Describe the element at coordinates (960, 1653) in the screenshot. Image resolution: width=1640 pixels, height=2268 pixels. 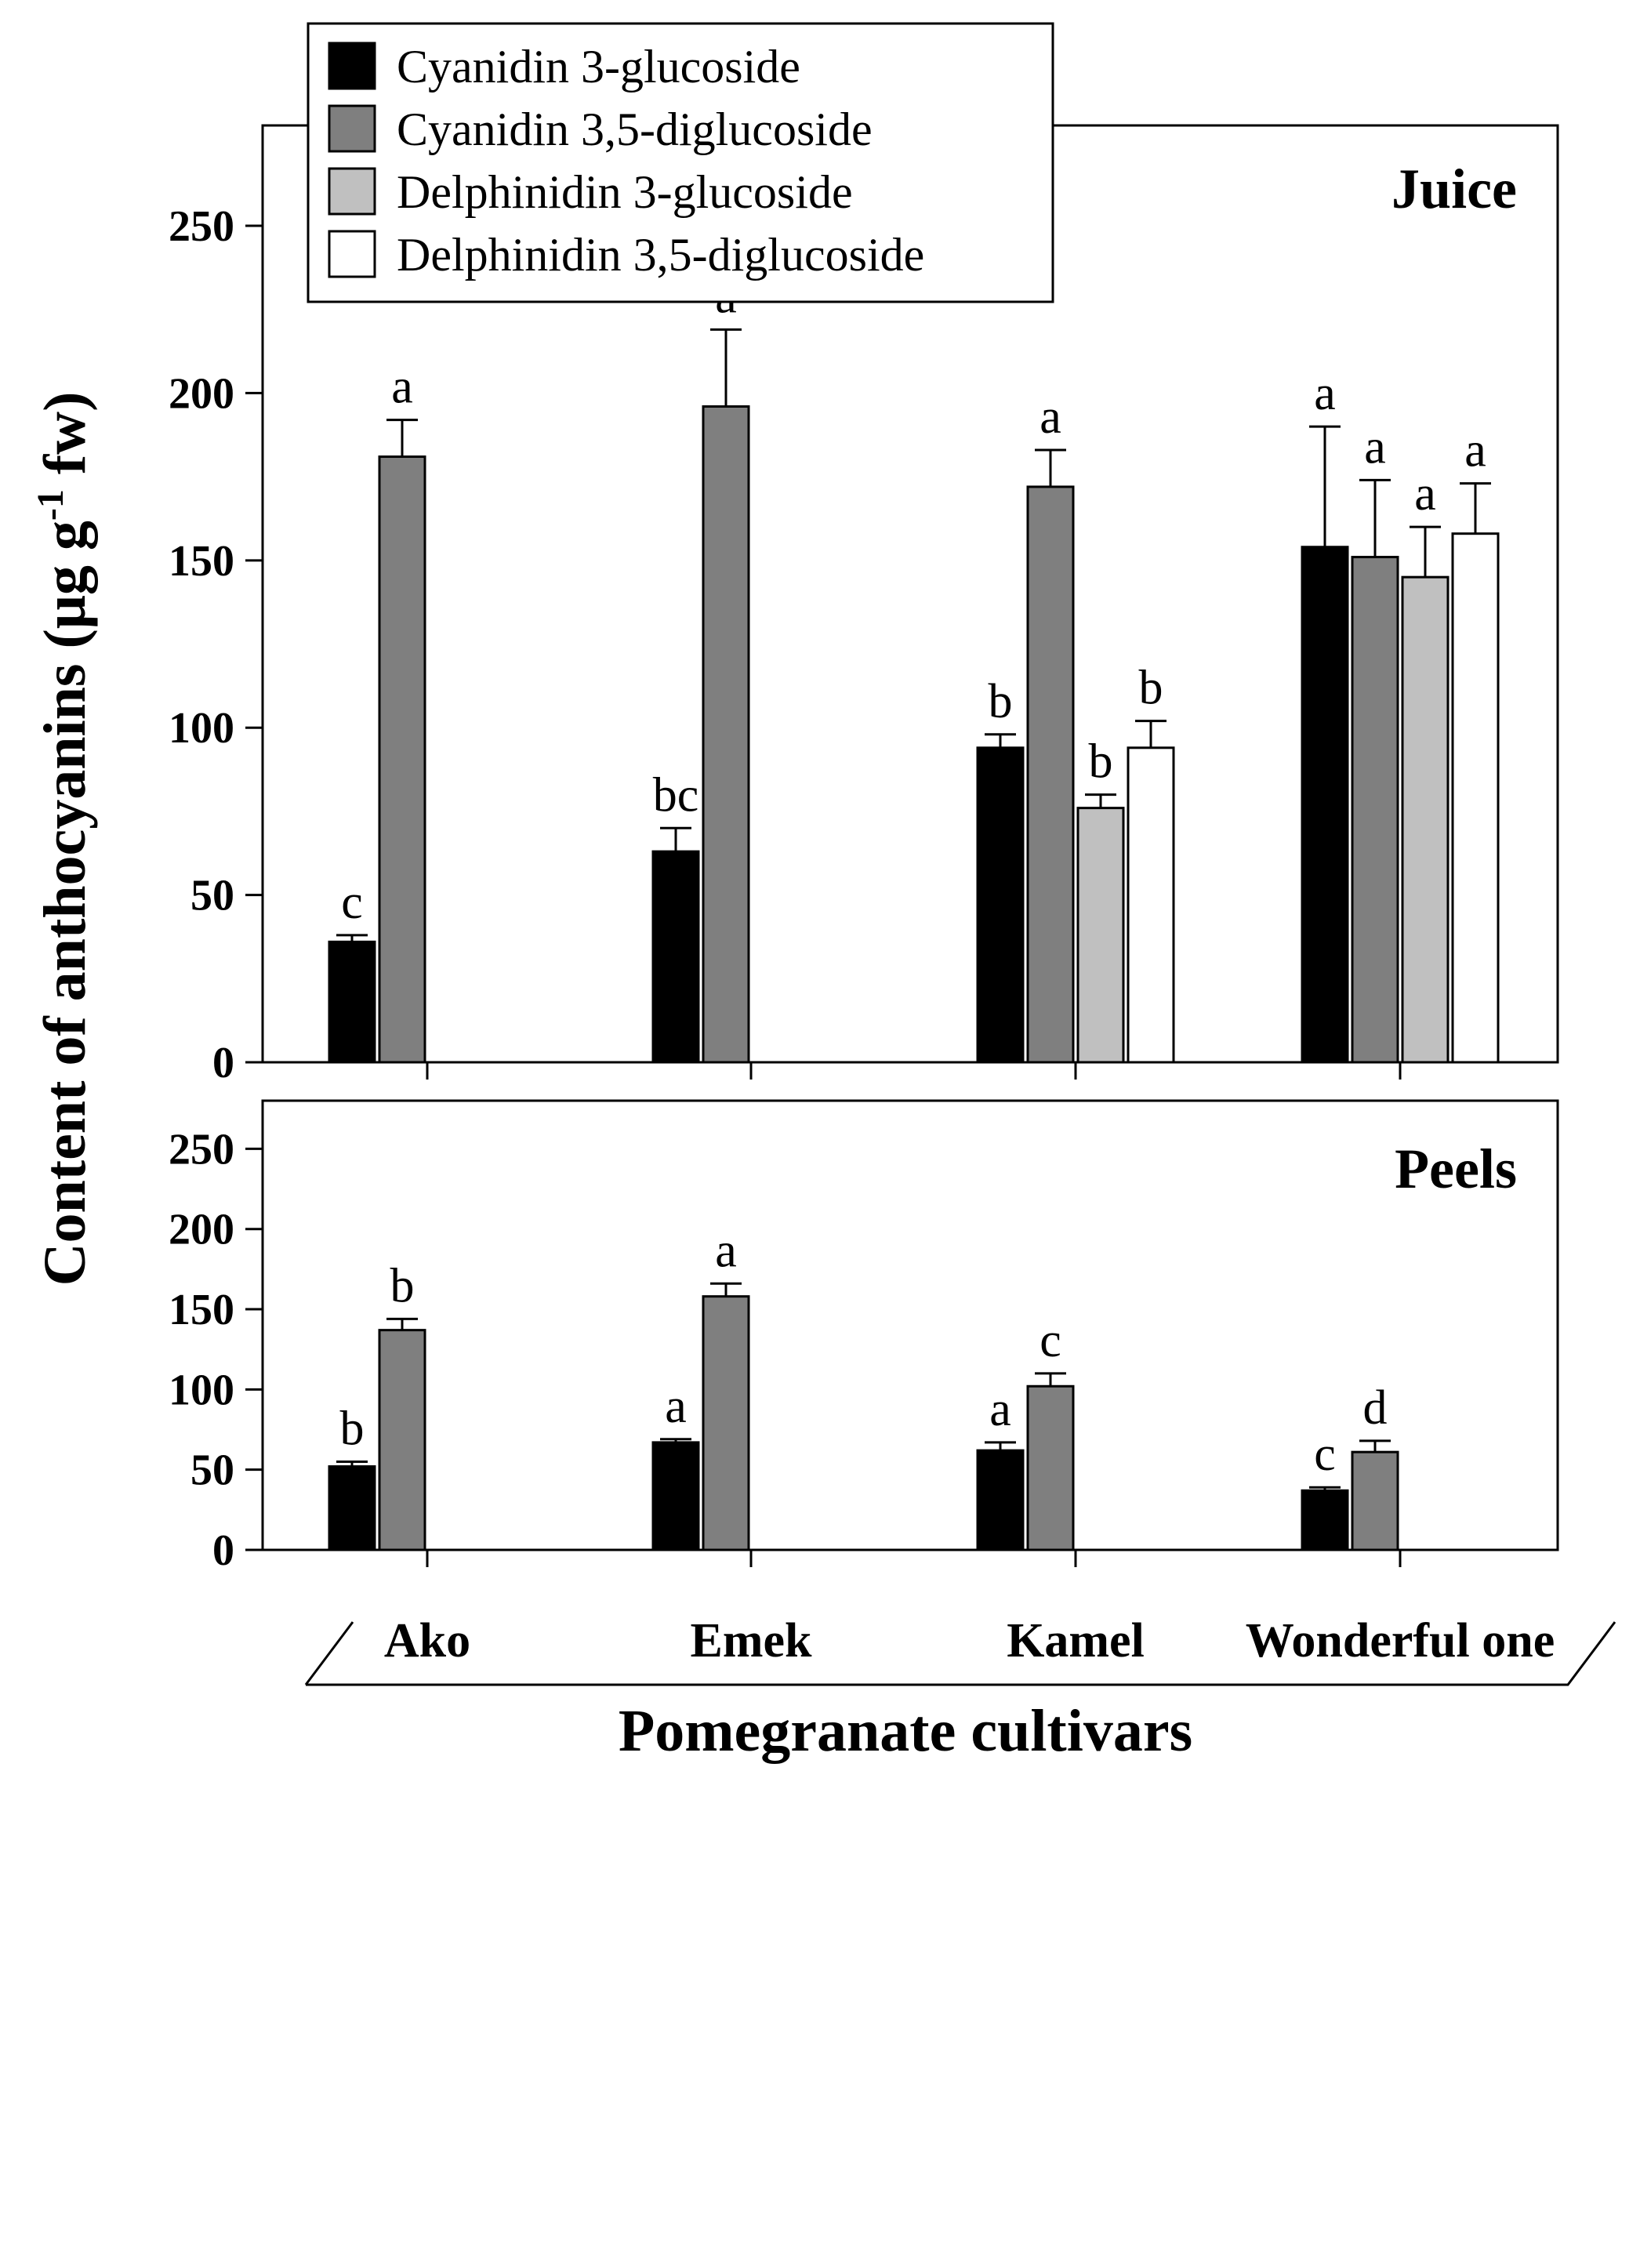
I see `category-bracket` at that location.